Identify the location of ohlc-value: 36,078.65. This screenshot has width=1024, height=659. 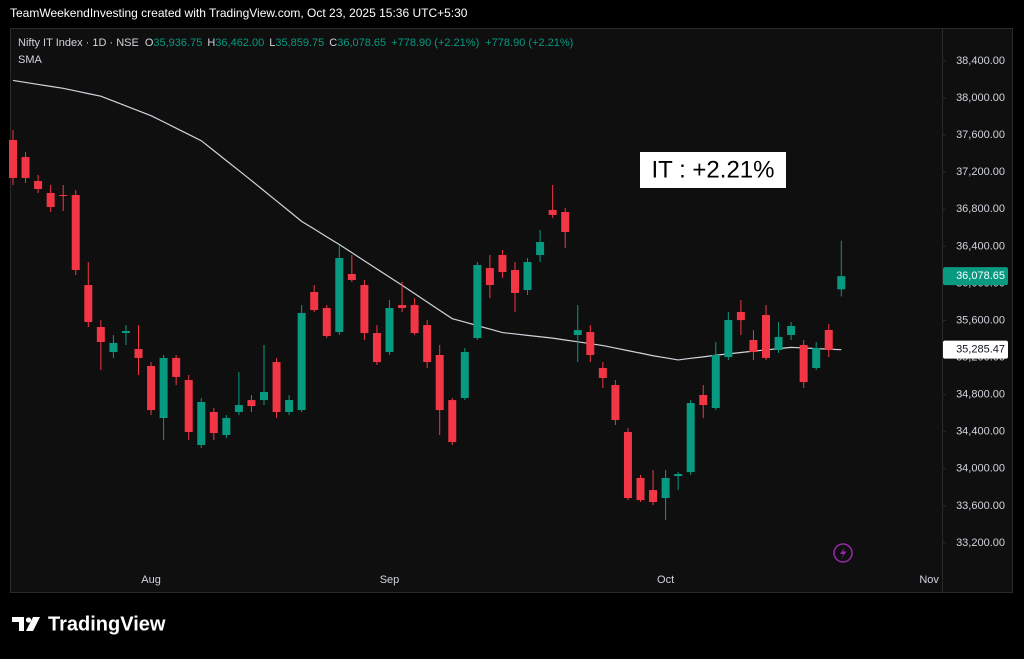
(361, 43).